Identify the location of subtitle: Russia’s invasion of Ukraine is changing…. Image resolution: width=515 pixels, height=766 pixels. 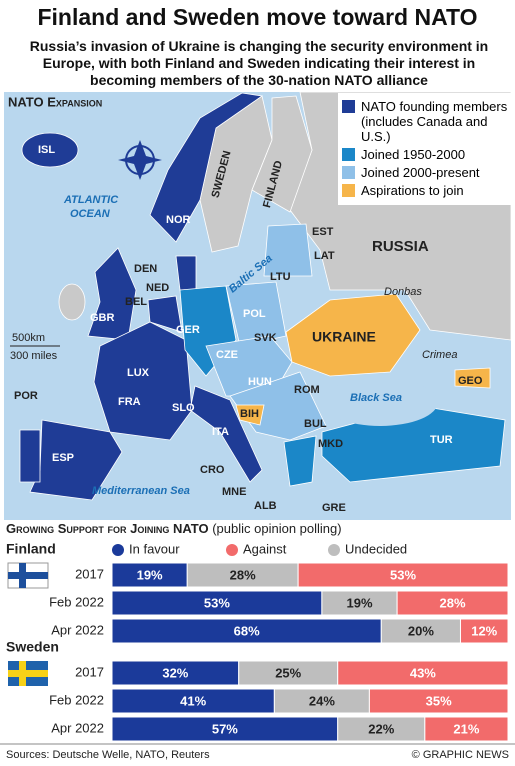
(259, 63).